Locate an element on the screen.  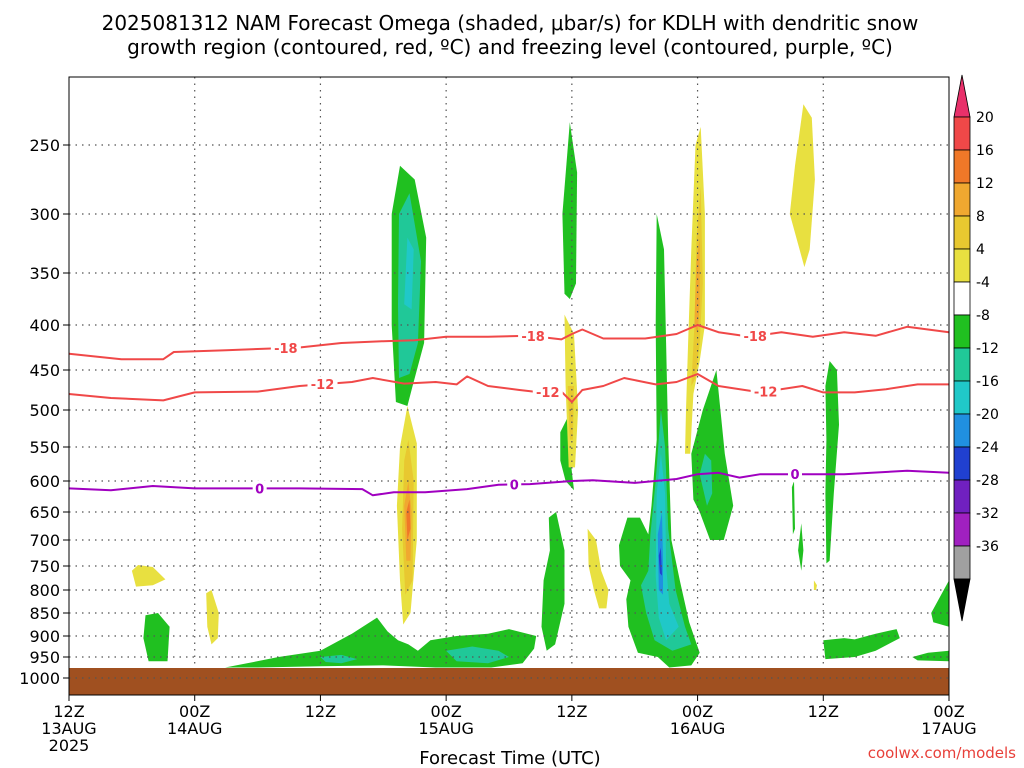
colorbar-top-triangle is located at coordinates (962, 96).